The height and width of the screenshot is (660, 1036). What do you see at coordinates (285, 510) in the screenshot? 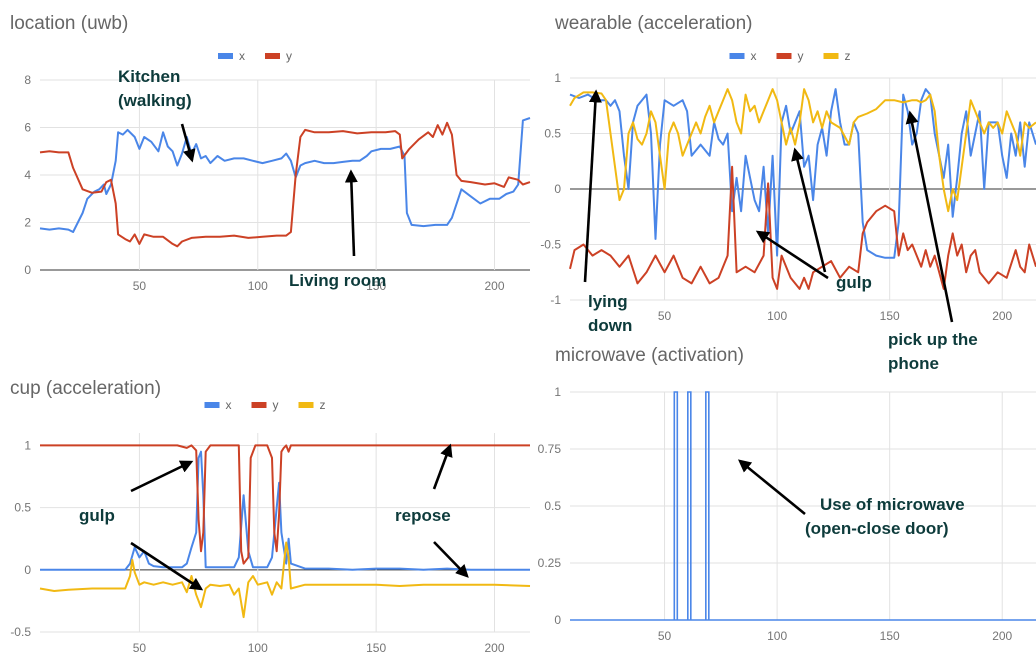
I see `cup-series-x` at bounding box center [285, 510].